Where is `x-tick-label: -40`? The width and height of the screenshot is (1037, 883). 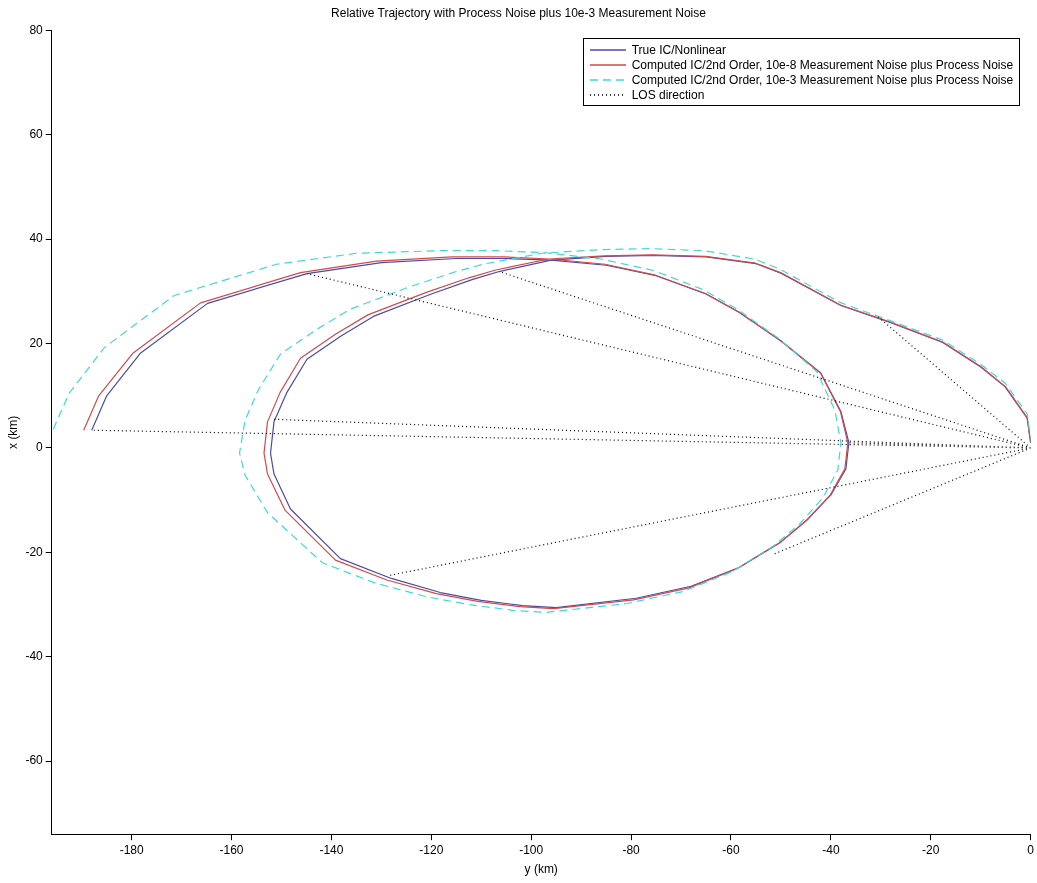 x-tick-label: -40 is located at coordinates (831, 849).